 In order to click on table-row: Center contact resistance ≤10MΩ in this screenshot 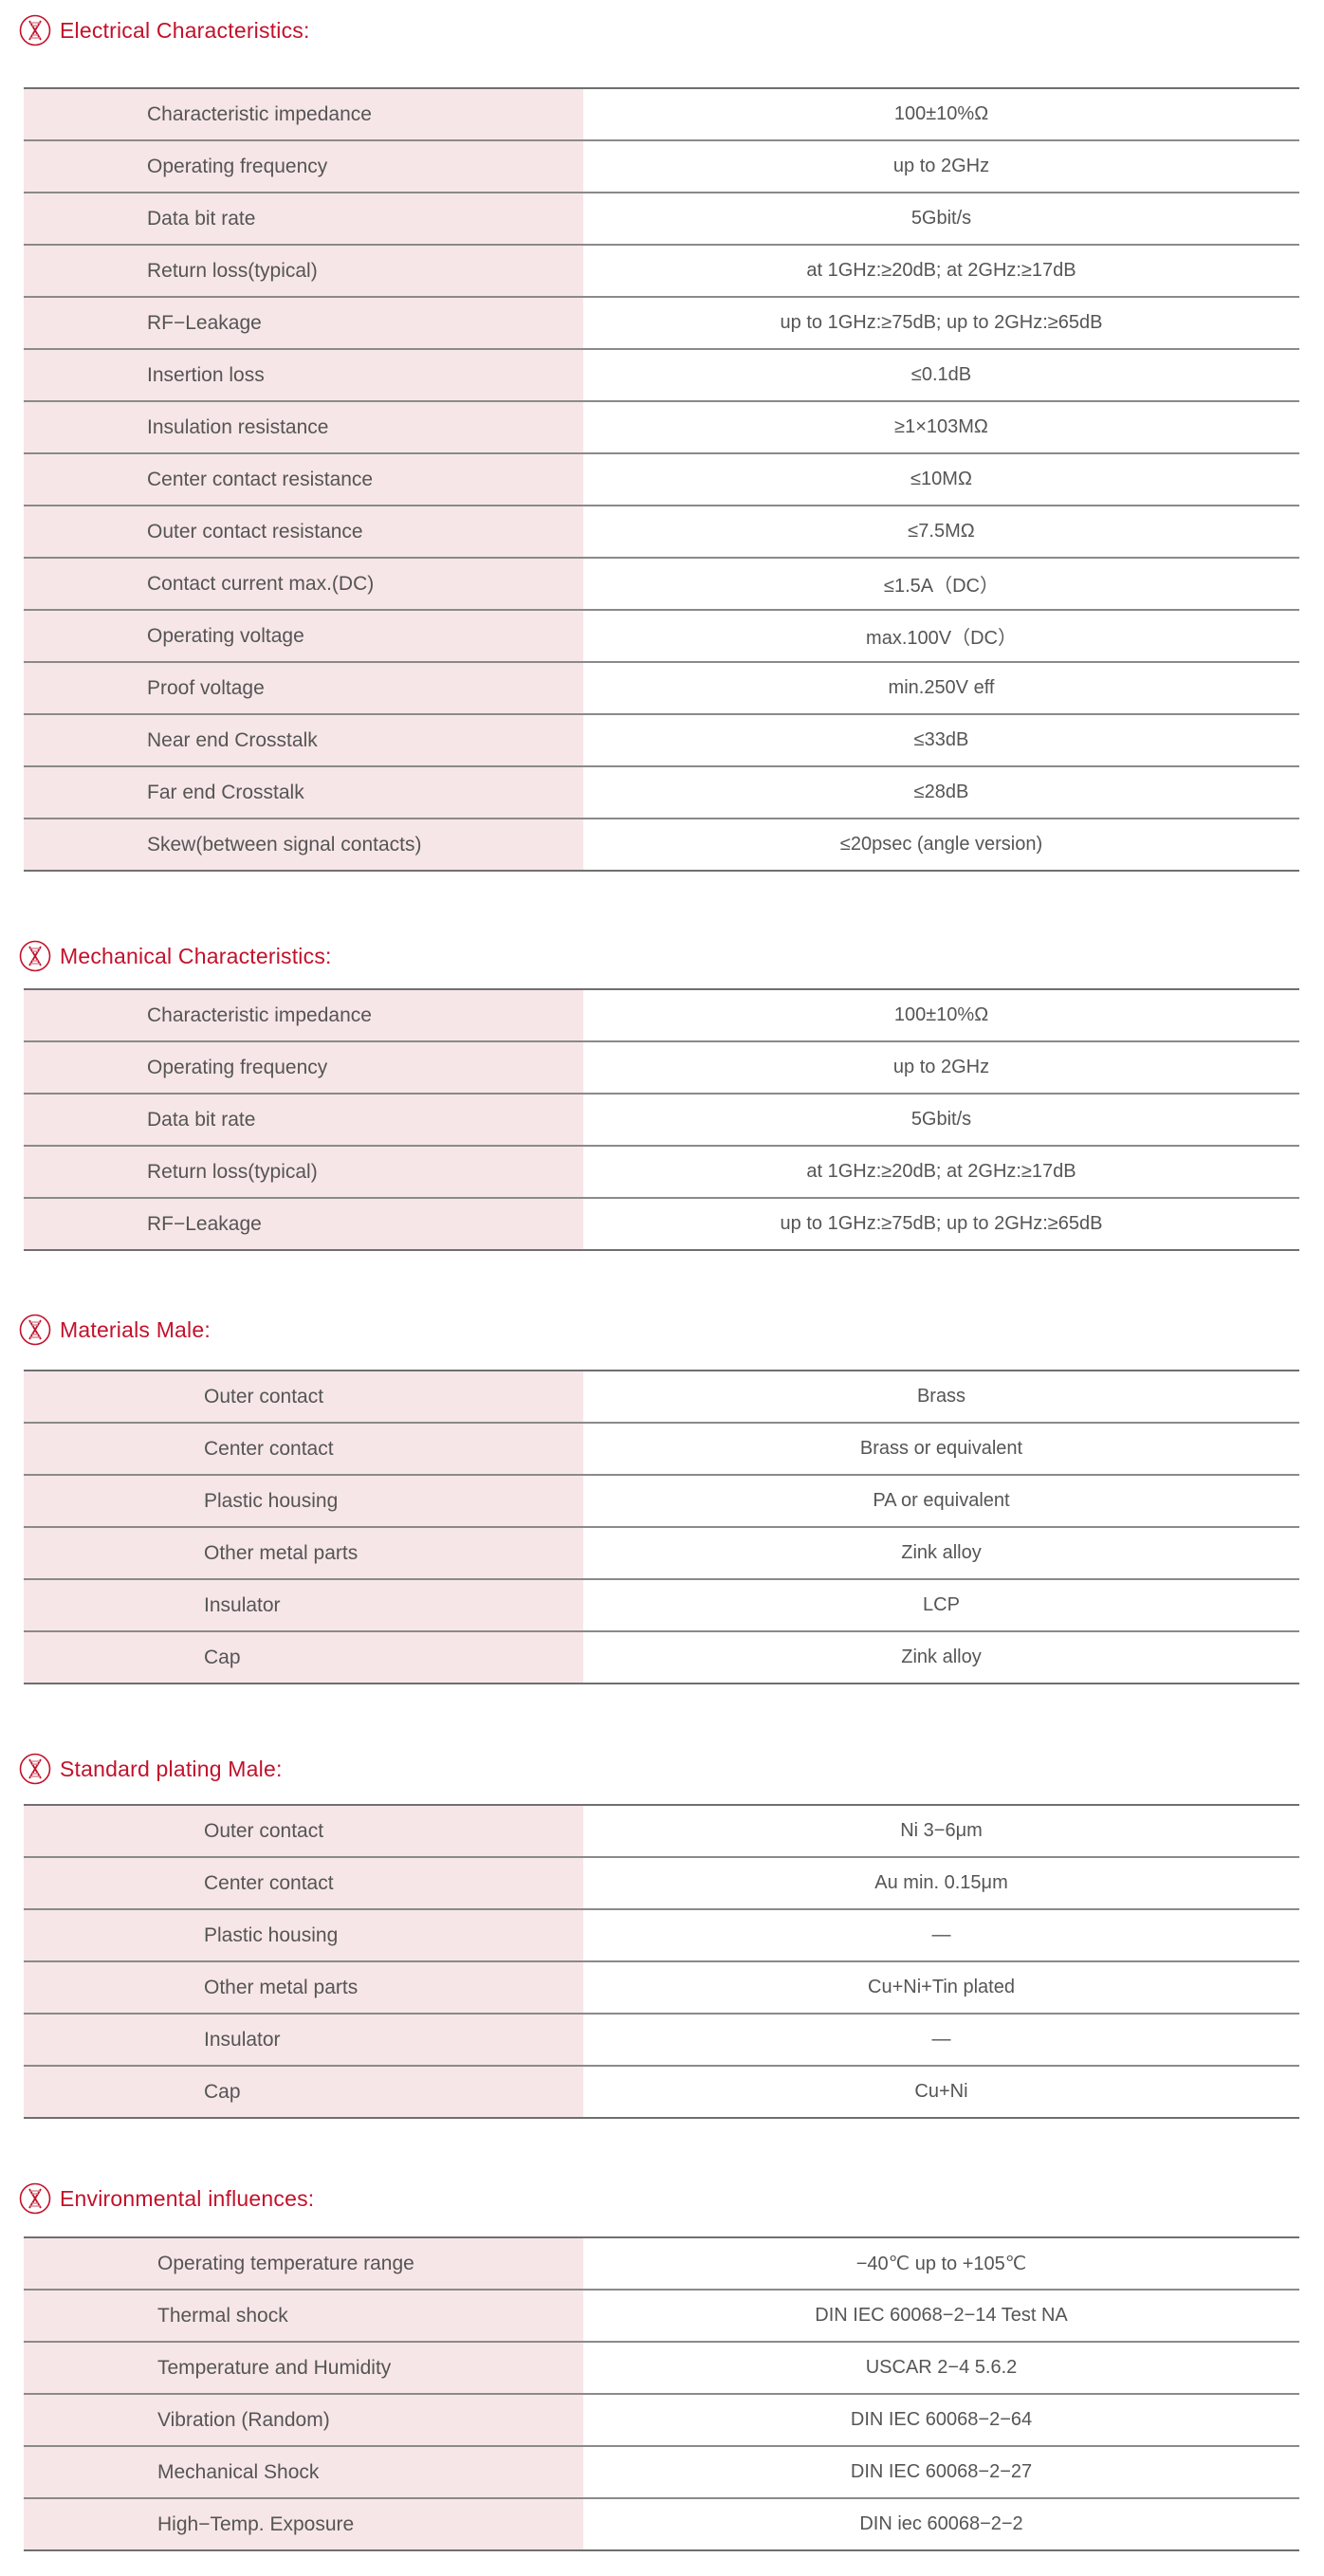, I will do `click(661, 480)`.